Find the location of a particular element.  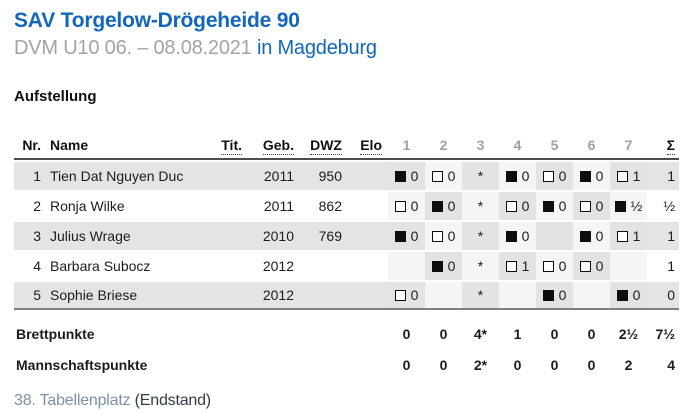

points-sum: 4 is located at coordinates (671, 364).